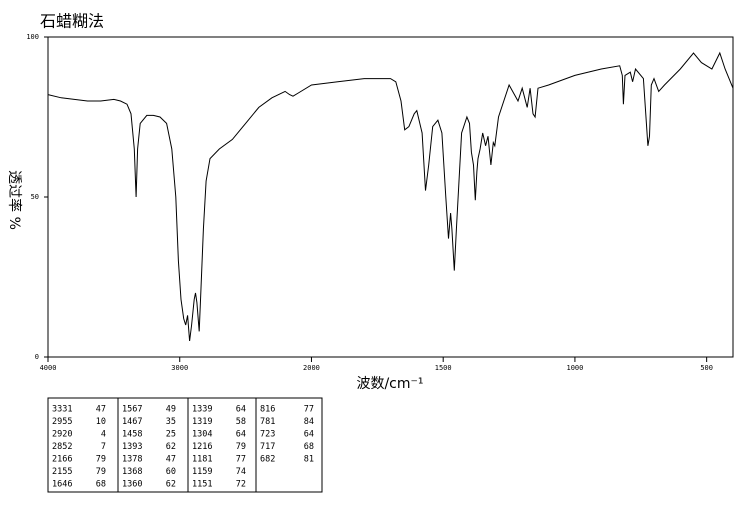 The image size is (738, 510). What do you see at coordinates (443, 368) in the screenshot?
I see `x-tick-label: 1500` at bounding box center [443, 368].